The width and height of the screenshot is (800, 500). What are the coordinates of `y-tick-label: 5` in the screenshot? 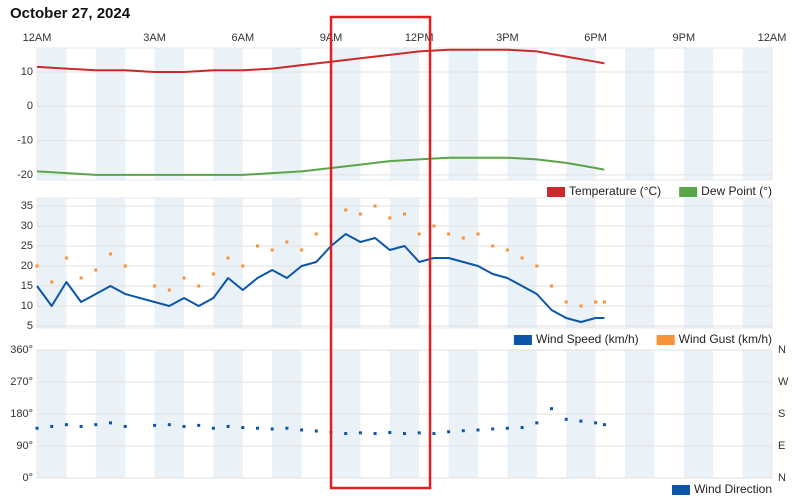 It's located at (30, 326).